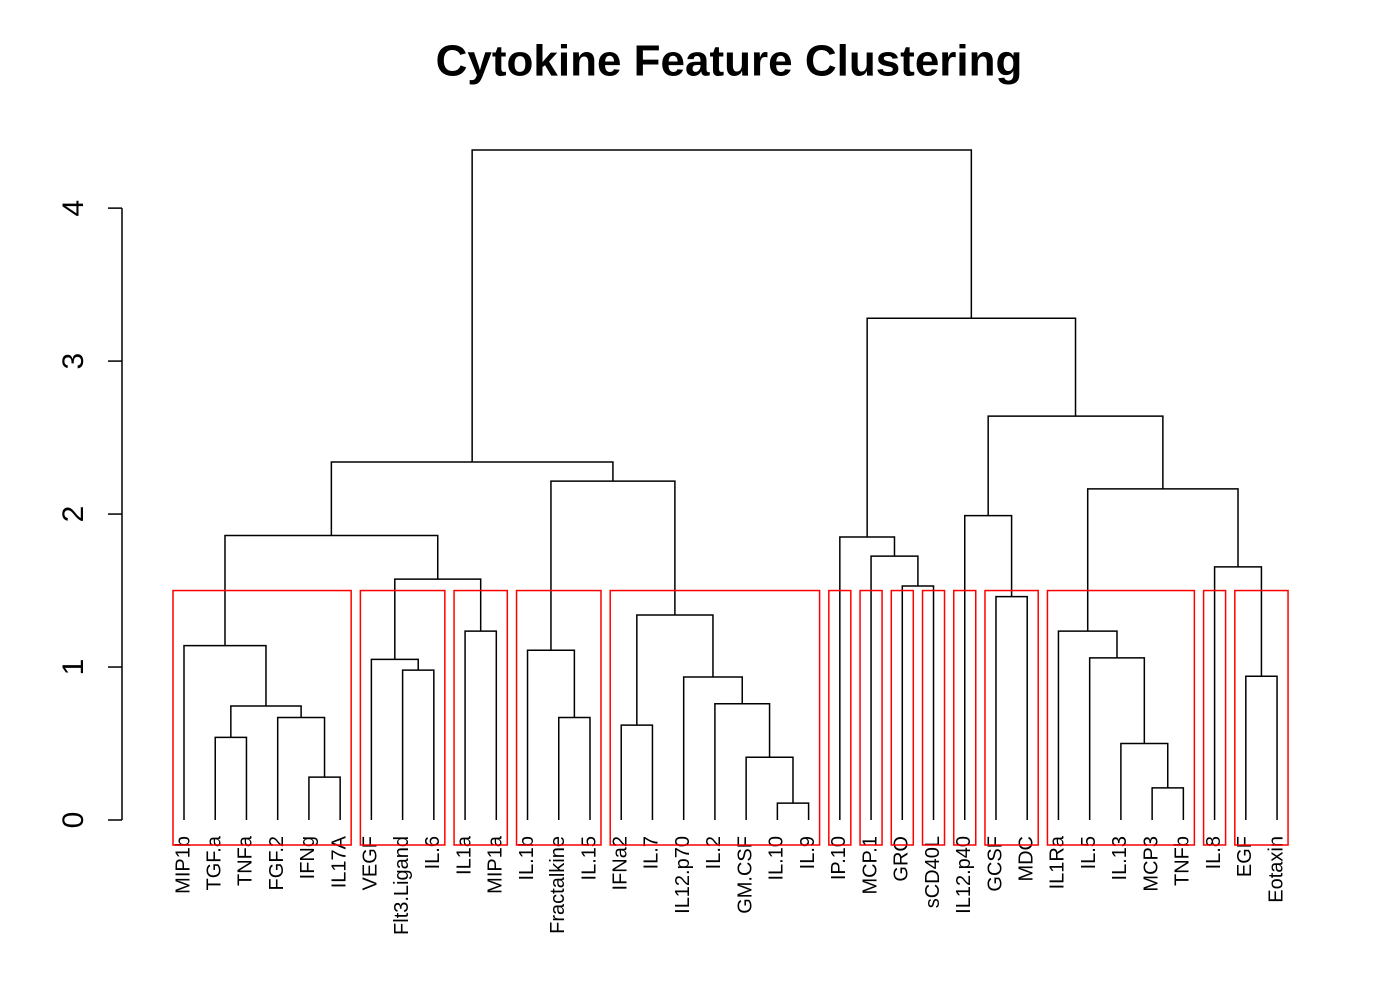 The width and height of the screenshot is (1400, 1000). I want to click on leaf-label: MDC, so click(1026, 859).